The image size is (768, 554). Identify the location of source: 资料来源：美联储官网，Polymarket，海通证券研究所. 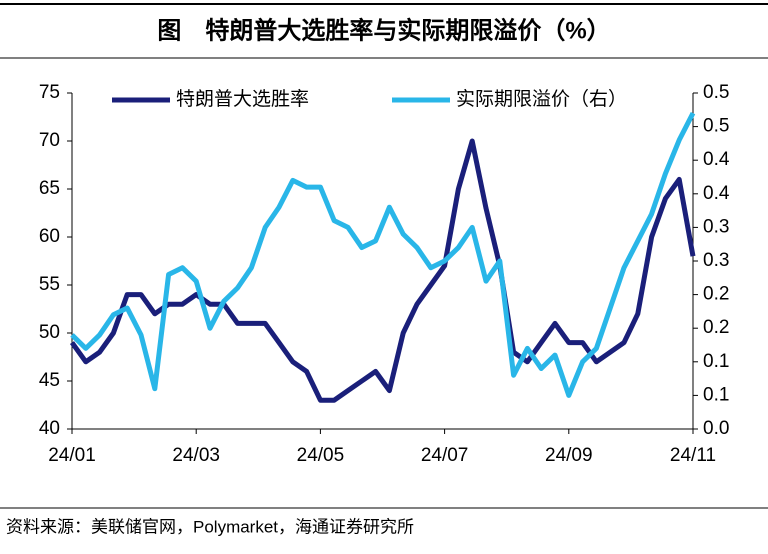
(210, 526).